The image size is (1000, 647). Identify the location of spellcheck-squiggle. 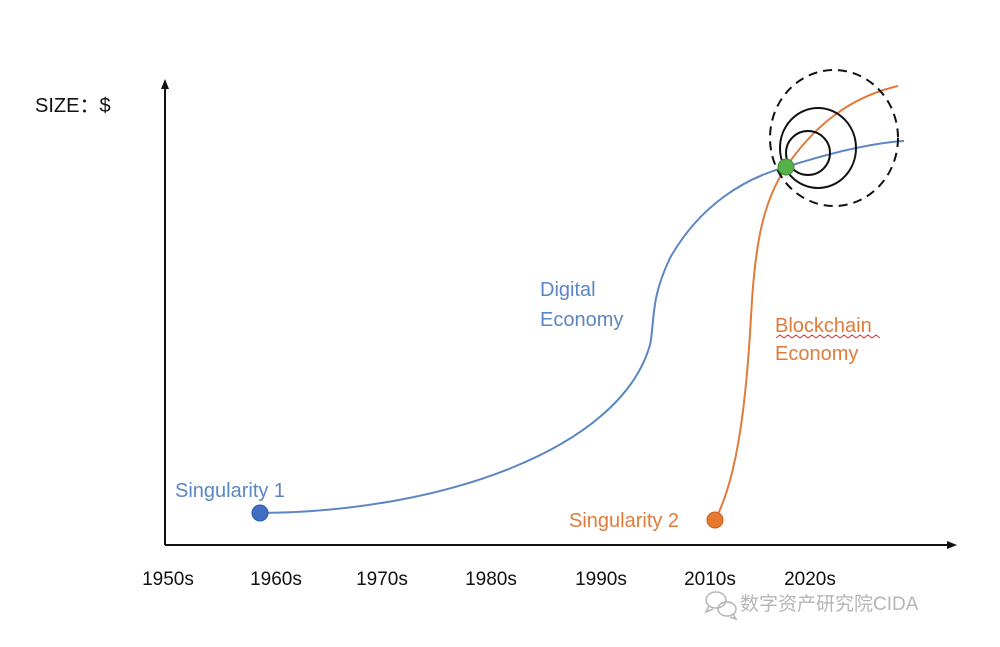
(828, 336).